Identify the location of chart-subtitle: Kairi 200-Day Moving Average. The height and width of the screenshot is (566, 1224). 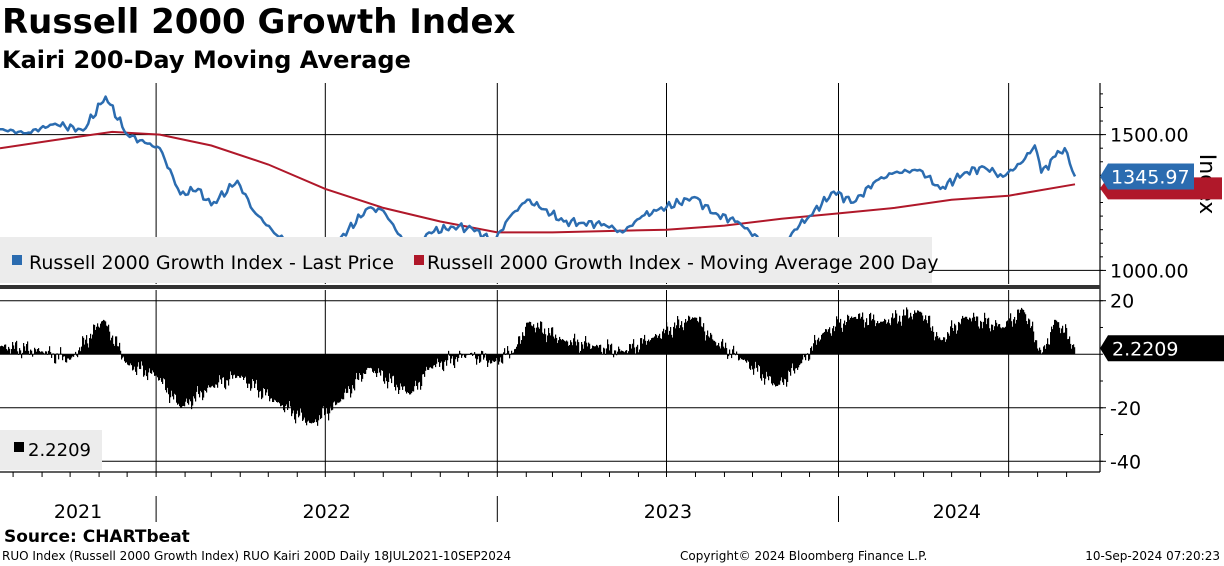
(206, 60).